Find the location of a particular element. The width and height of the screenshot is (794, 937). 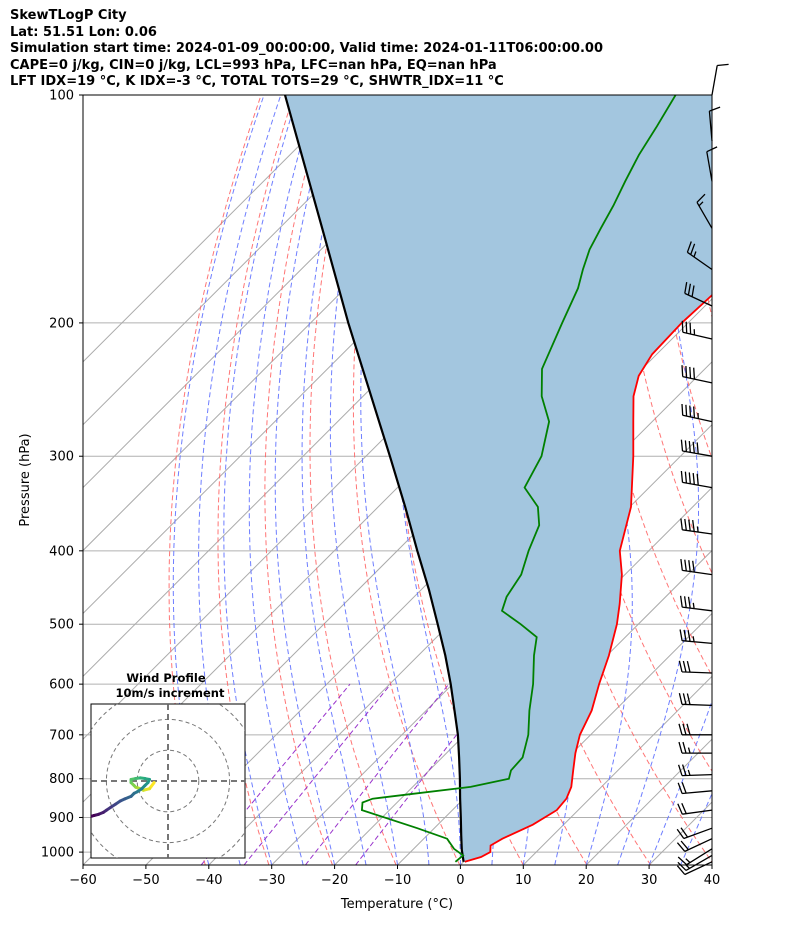

y-tick-label: 500 is located at coordinates (61, 625).